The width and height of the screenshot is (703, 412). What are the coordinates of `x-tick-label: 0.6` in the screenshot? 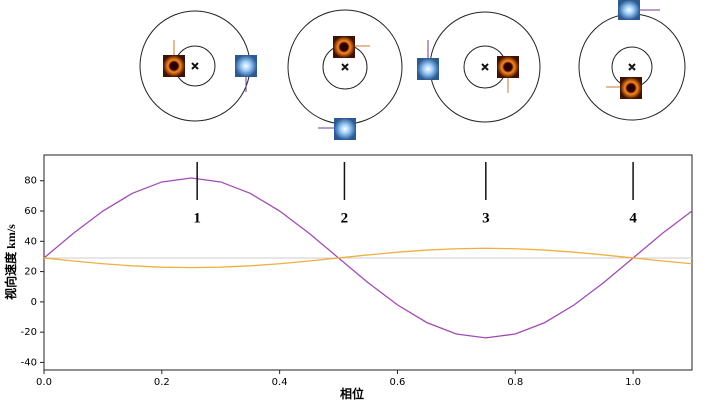 It's located at (398, 382).